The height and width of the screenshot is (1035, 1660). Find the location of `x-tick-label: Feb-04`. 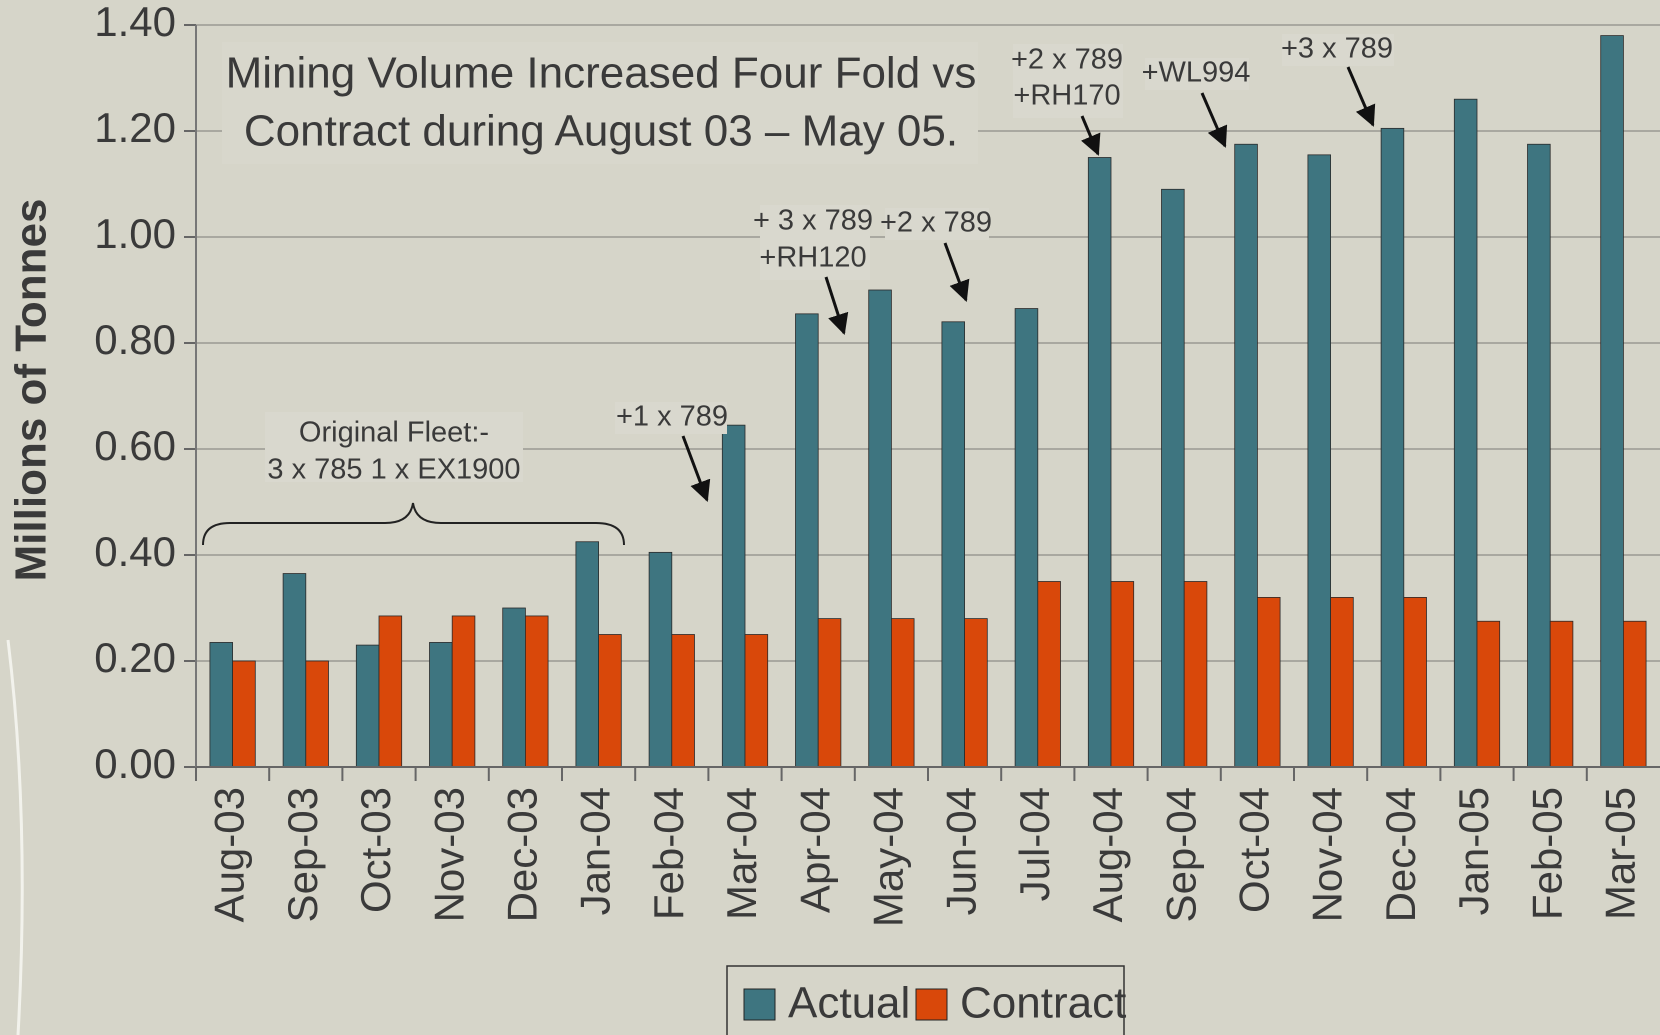

x-tick-label: Feb-04 is located at coordinates (668, 853).